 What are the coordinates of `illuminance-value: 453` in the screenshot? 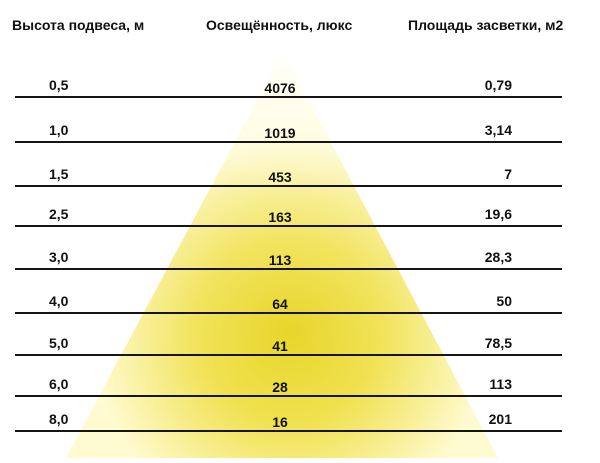 It's located at (280, 177).